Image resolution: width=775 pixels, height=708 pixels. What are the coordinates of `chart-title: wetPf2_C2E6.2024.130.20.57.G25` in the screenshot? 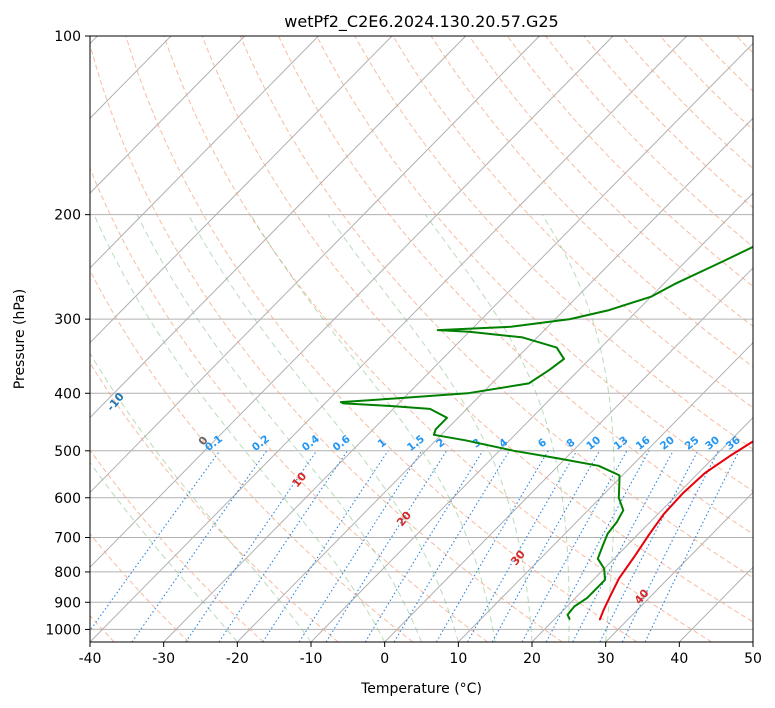 It's located at (421, 22).